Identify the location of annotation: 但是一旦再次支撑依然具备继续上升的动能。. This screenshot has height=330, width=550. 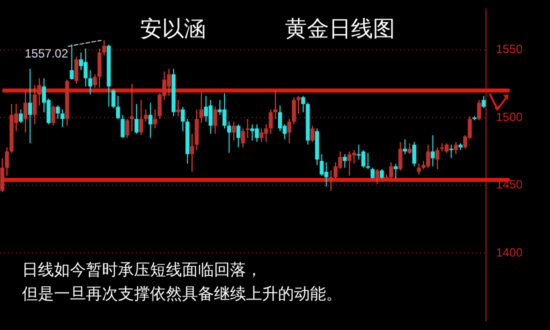
(182, 294).